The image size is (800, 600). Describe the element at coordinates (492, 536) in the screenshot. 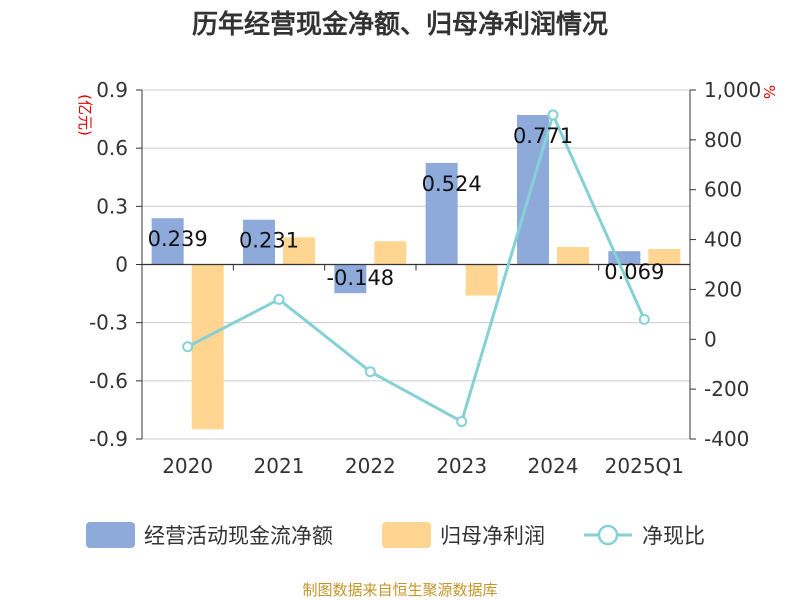

I see `legend-label: 归母净利润` at that location.